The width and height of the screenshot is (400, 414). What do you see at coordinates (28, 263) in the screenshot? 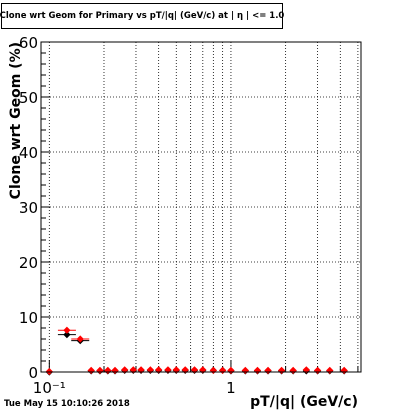
I see `y-tick-label: 20` at bounding box center [28, 263].